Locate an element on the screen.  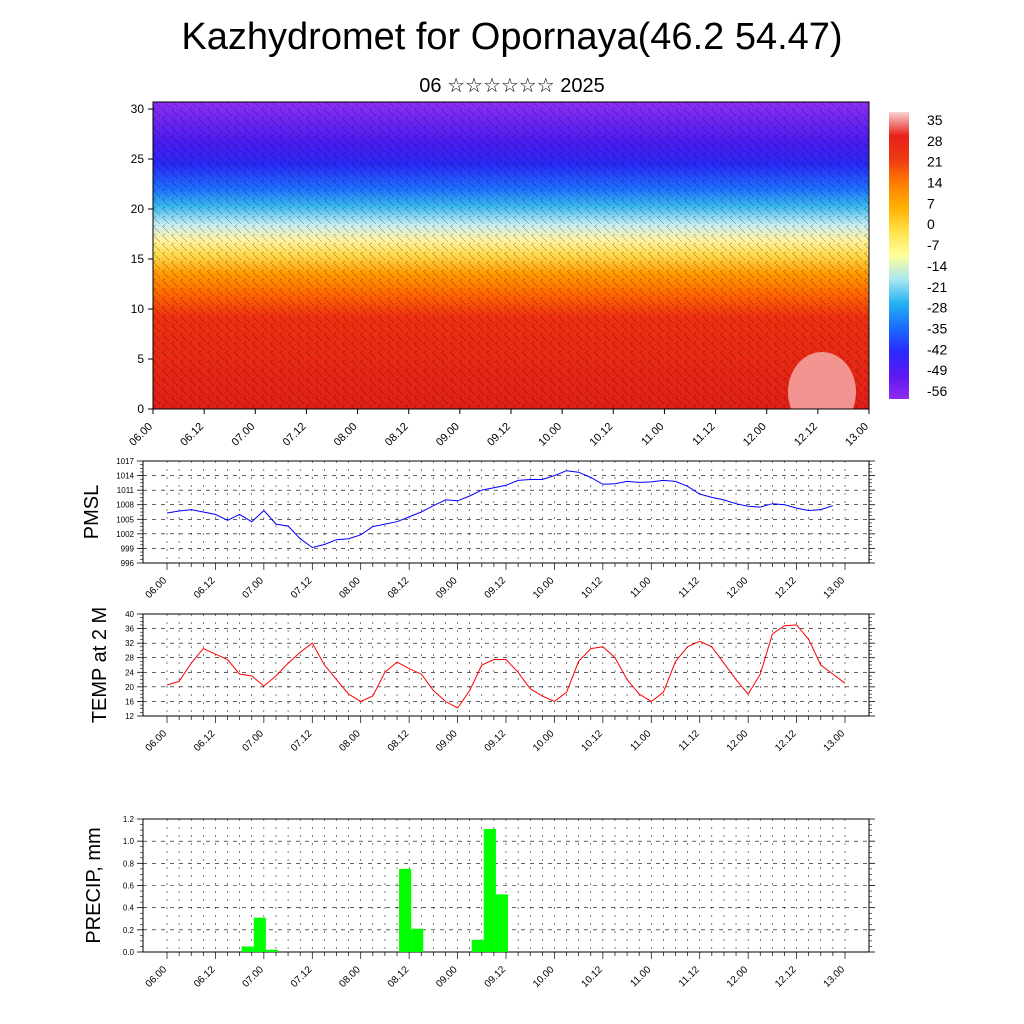
y-tick-label: 0.4 is located at coordinates (129, 908).